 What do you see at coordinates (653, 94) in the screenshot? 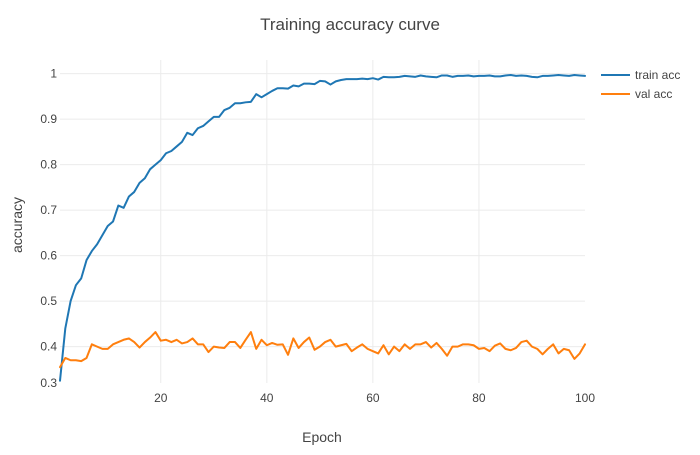
I see `legend-label: val acc` at bounding box center [653, 94].